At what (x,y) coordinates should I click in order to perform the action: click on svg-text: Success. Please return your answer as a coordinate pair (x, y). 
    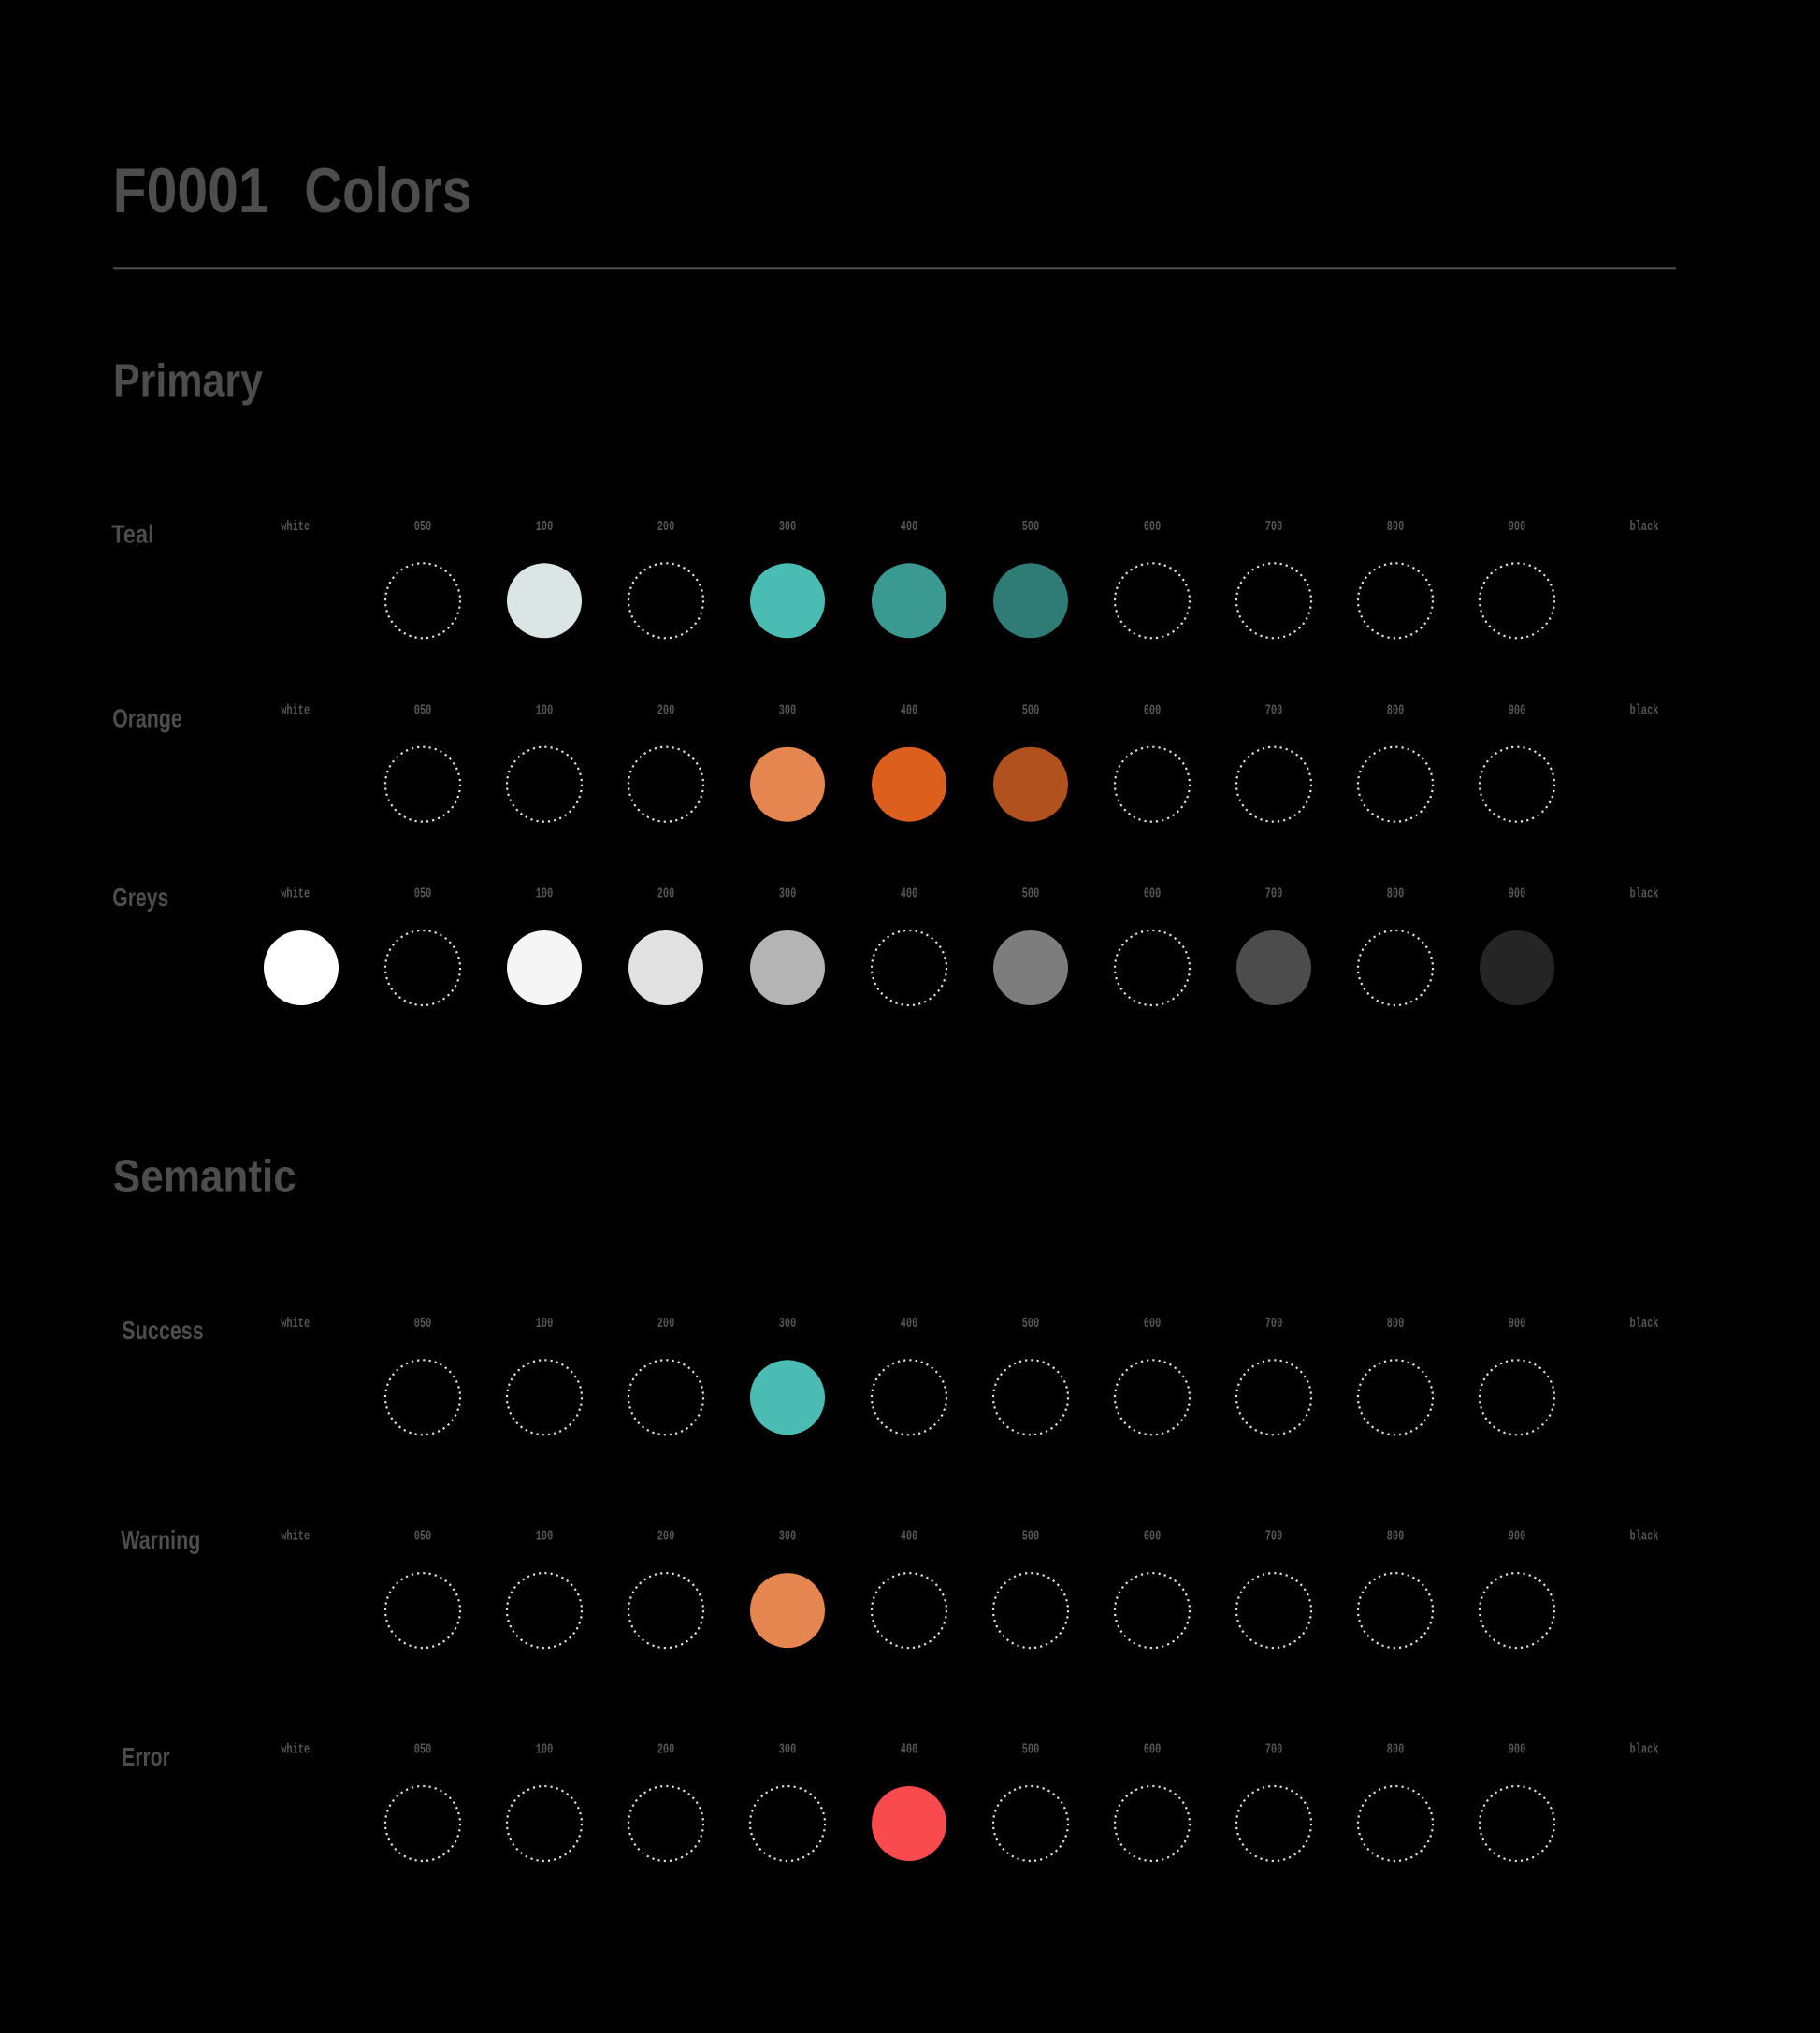
    Looking at the image, I should click on (163, 1330).